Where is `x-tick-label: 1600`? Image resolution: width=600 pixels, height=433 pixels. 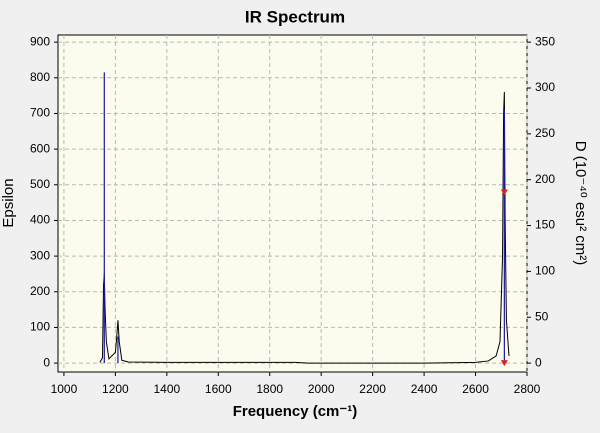 x-tick-label: 1600 is located at coordinates (218, 389).